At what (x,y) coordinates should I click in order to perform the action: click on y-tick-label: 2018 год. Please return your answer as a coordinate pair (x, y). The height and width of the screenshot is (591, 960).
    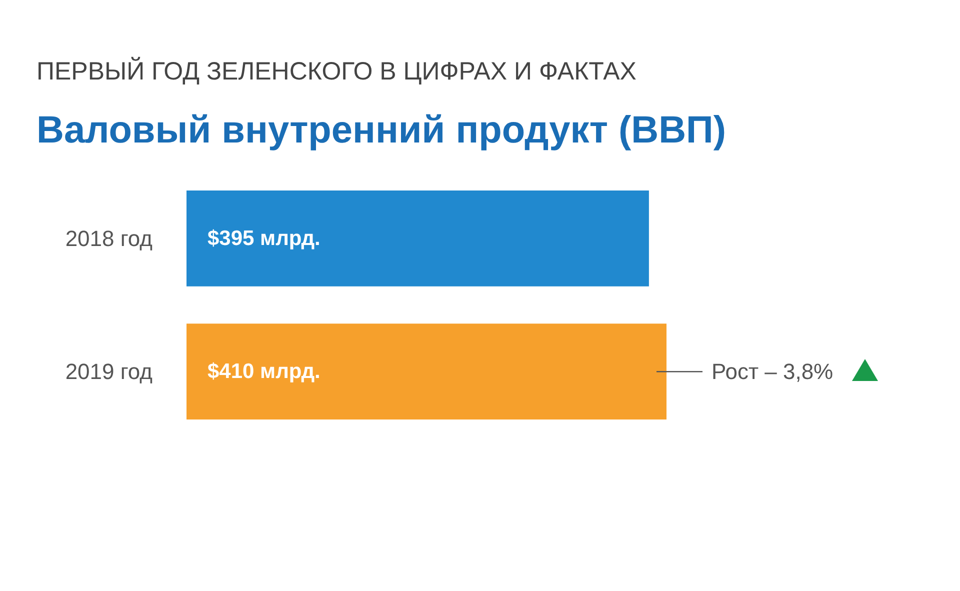
    Looking at the image, I should click on (109, 238).